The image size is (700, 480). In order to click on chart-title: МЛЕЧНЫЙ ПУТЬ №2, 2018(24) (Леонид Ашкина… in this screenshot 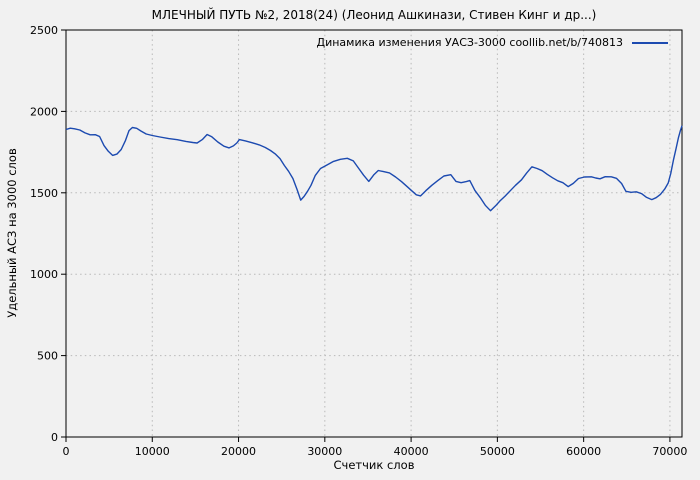, I will do `click(374, 15)`.